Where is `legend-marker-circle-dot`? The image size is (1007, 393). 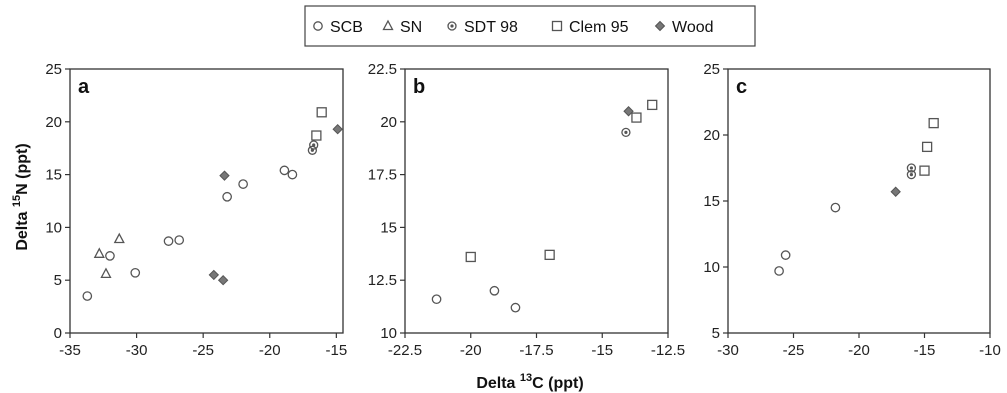
legend-marker-circle-dot is located at coordinates (452, 26).